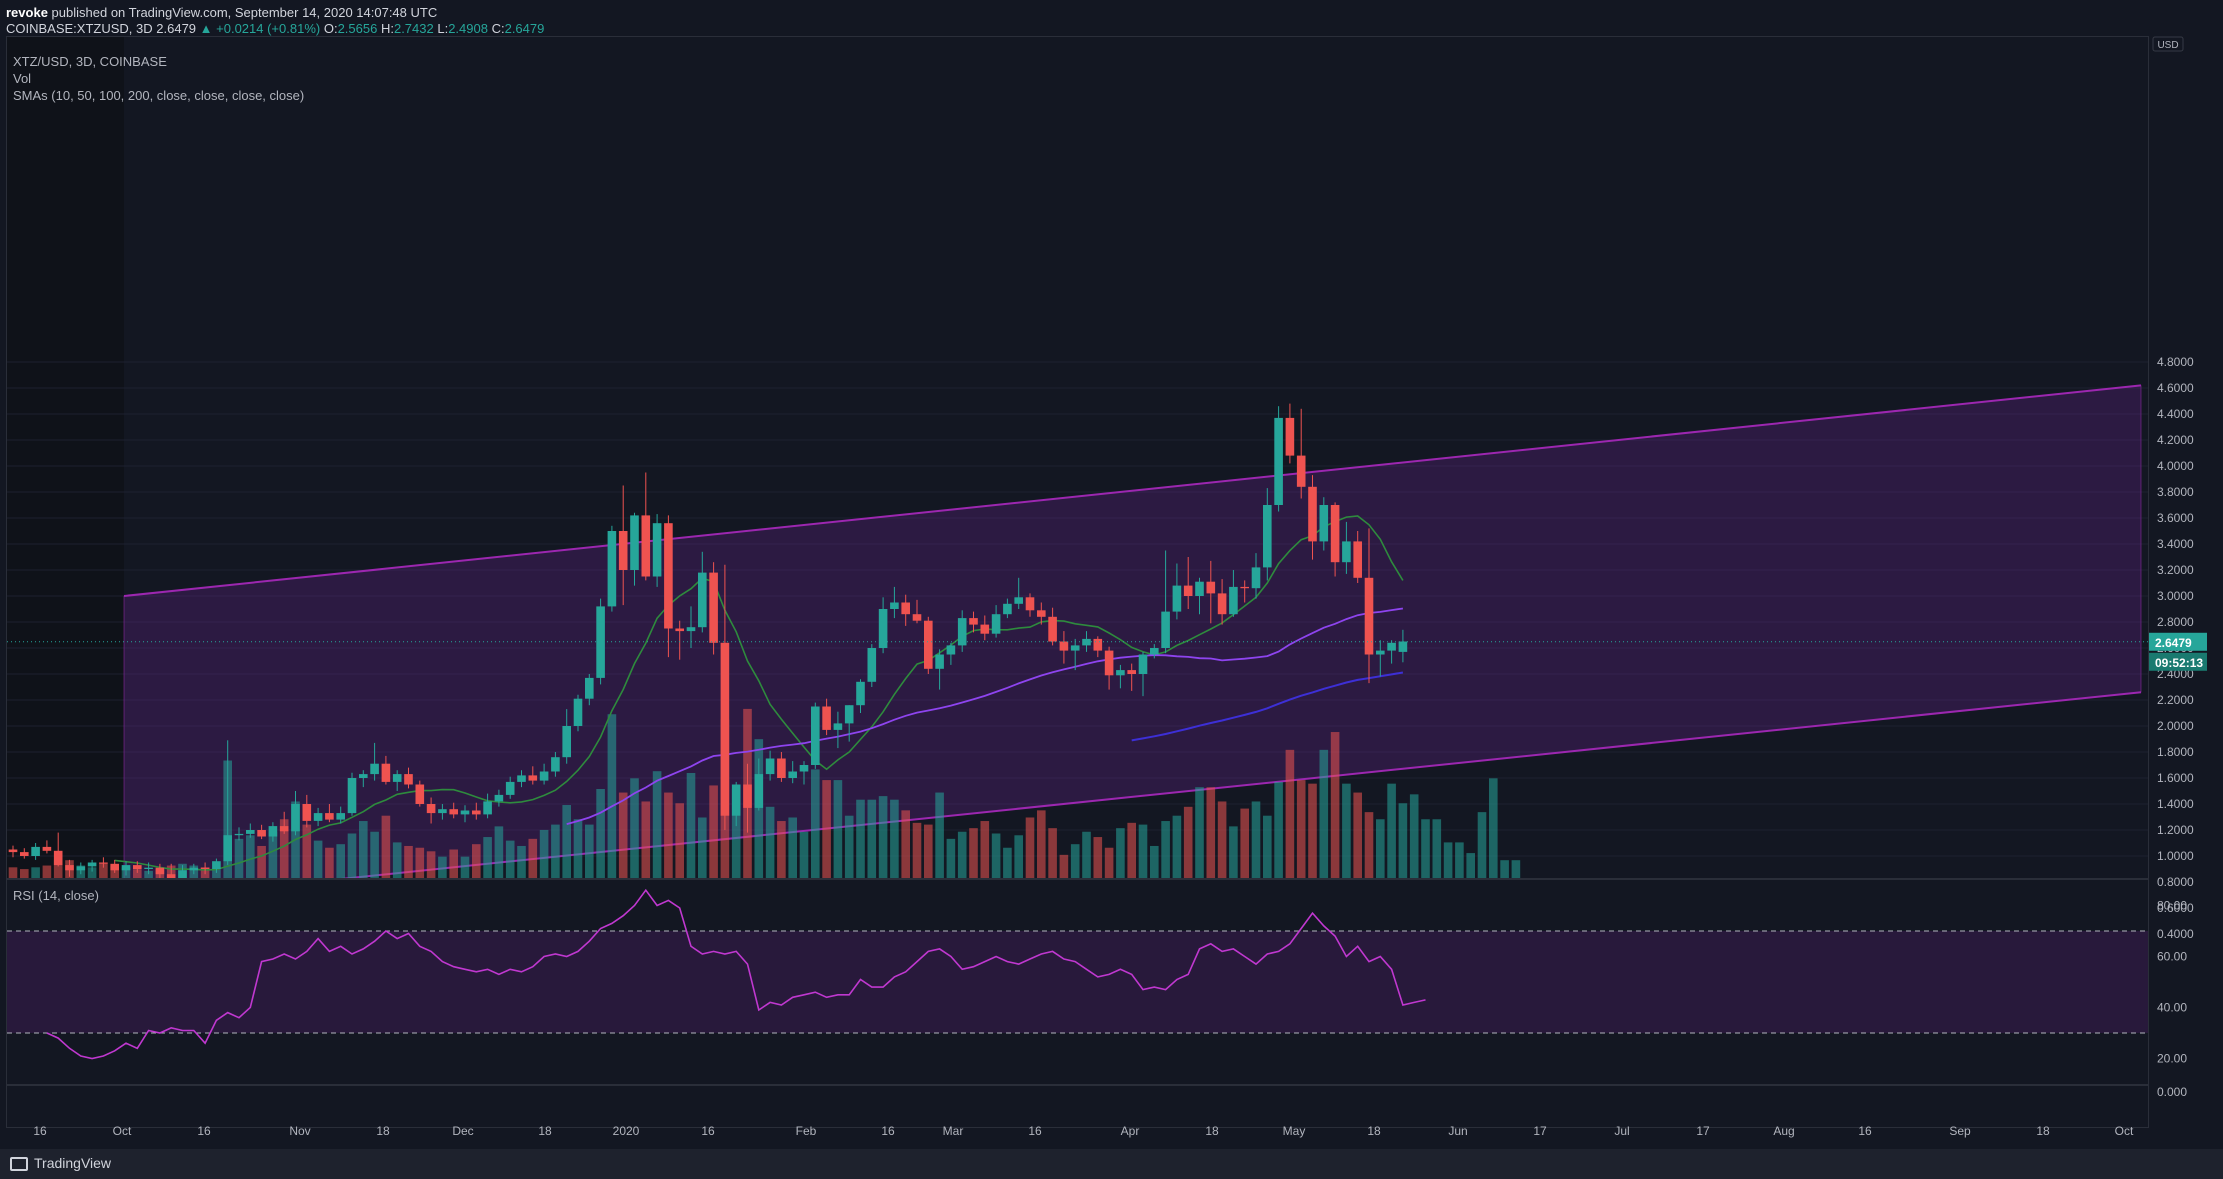  Describe the element at coordinates (73, 1163) in the screenshot. I see `tradingview-brand: TradingView` at that location.